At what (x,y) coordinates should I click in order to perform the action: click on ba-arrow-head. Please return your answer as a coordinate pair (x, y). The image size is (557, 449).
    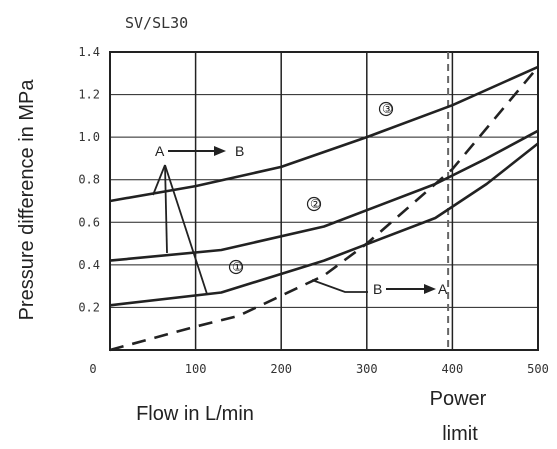
    Looking at the image, I should click on (430, 289).